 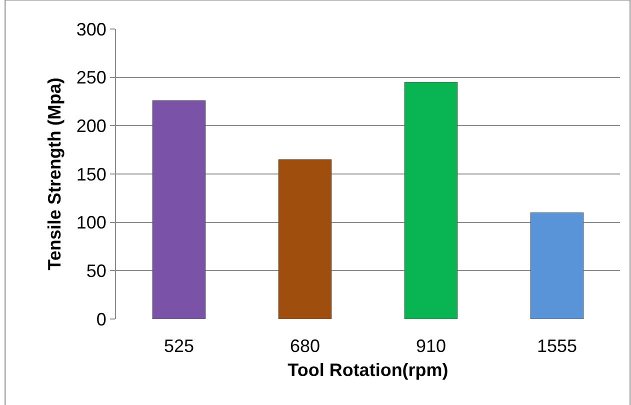 I want to click on x-axis-title: Tool Rotation(rpm), so click(x=368, y=370).